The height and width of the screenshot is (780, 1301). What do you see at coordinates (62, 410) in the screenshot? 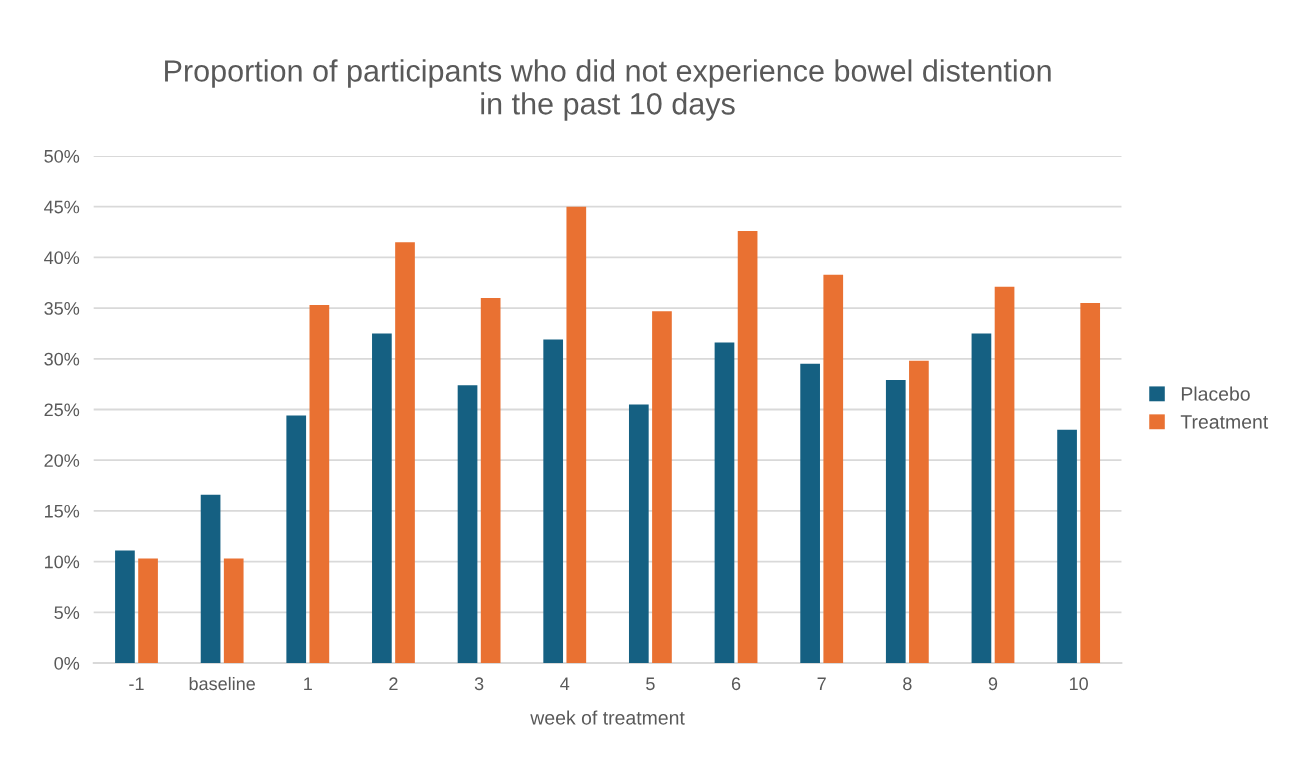
I see `y-tick-label: 25%` at bounding box center [62, 410].